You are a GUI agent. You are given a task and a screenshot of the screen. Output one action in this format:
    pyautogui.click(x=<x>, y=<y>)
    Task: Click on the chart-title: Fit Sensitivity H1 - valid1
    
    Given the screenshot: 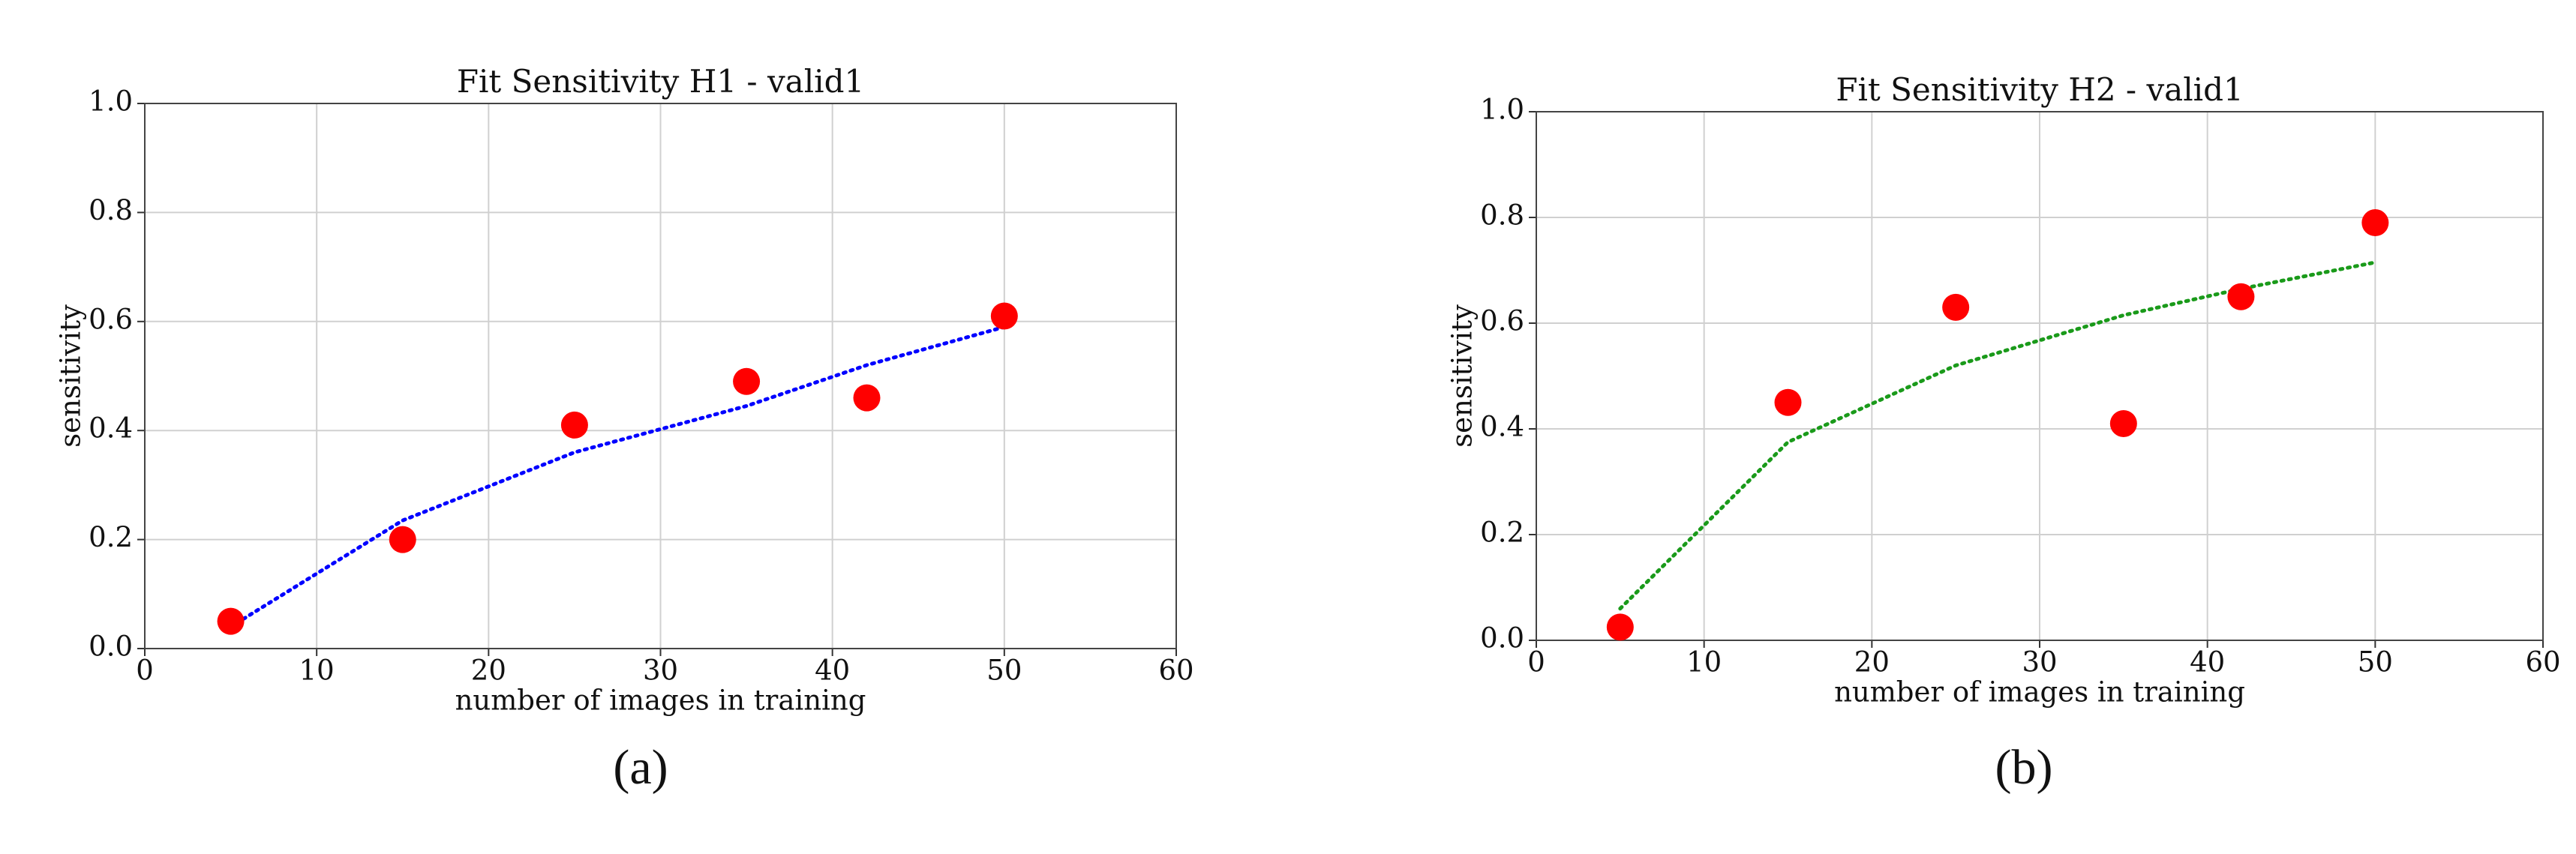 What is the action you would take?
    pyautogui.click(x=660, y=81)
    